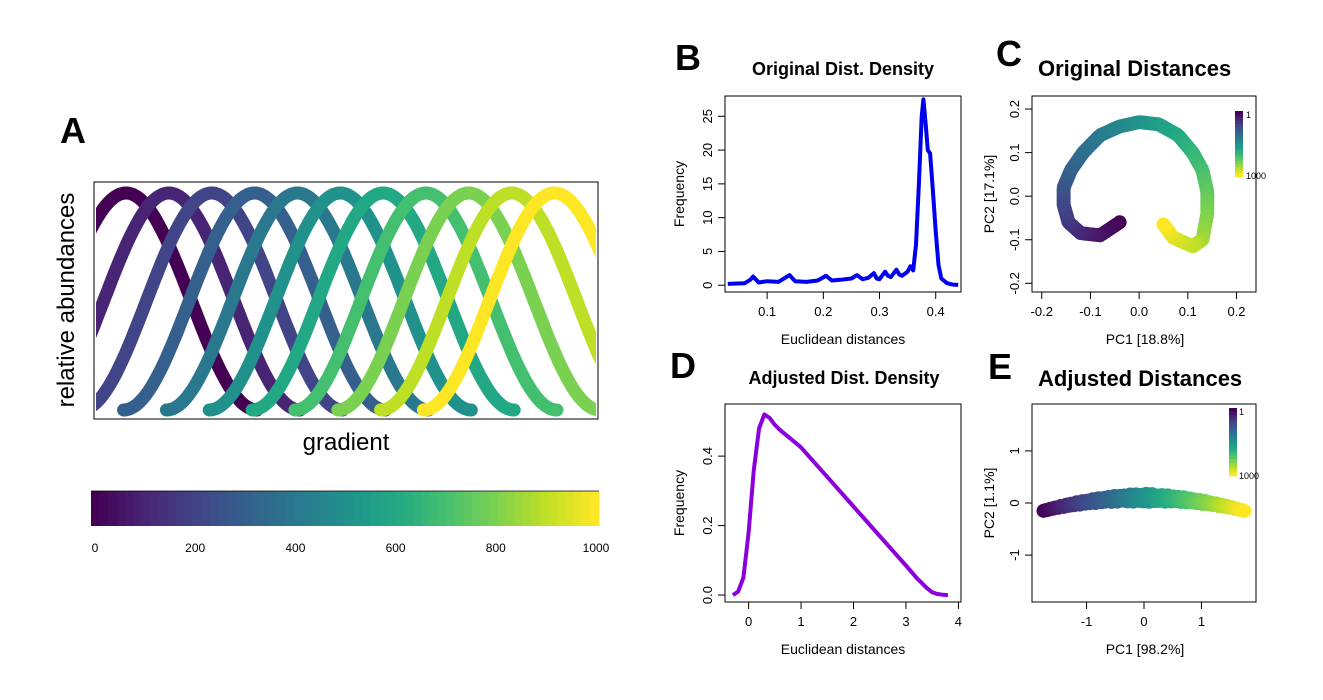 This screenshot has height=700, width=1323. Describe the element at coordinates (683, 365) in the screenshot. I see `panel-letter-d: D` at that location.